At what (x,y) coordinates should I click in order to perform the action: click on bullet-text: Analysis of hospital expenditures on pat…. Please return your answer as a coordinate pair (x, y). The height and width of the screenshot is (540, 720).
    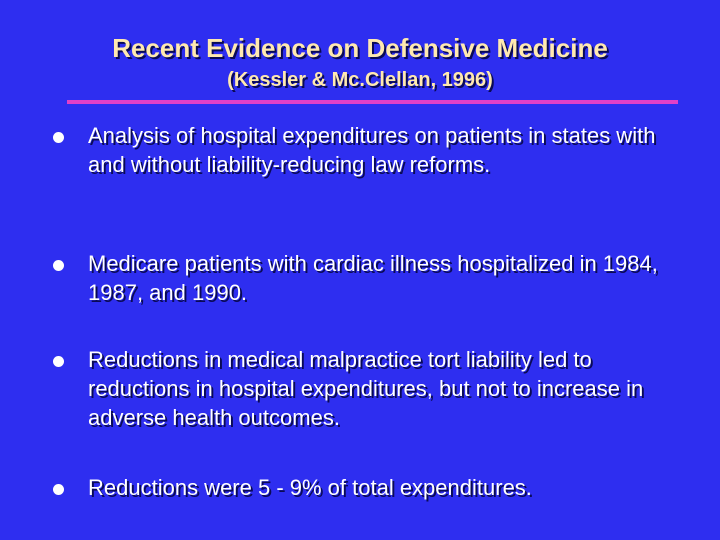
    Looking at the image, I should click on (372, 150).